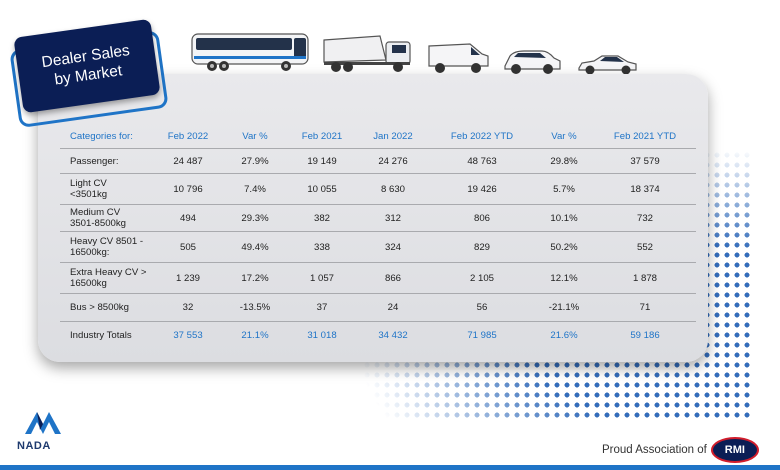  What do you see at coordinates (645, 161) in the screenshot?
I see `table-cell: 37 579` at bounding box center [645, 161].